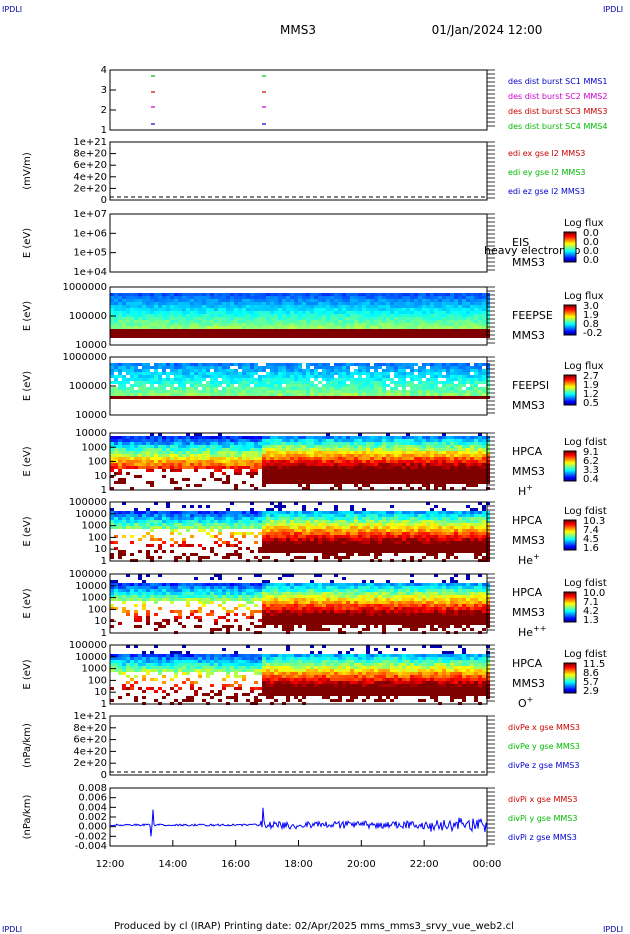 The image size is (630, 934). I want to click on species-label: O+, so click(525, 702).